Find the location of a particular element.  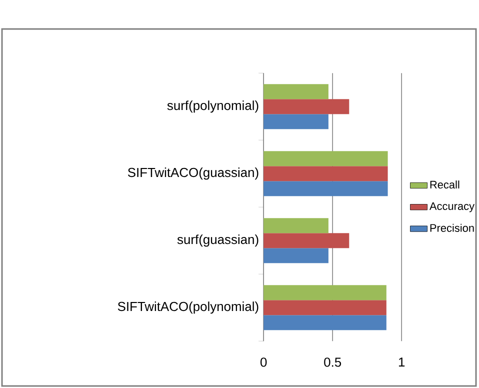

y-tick-label: SIFTwitACO(guassian) is located at coordinates (193, 174).